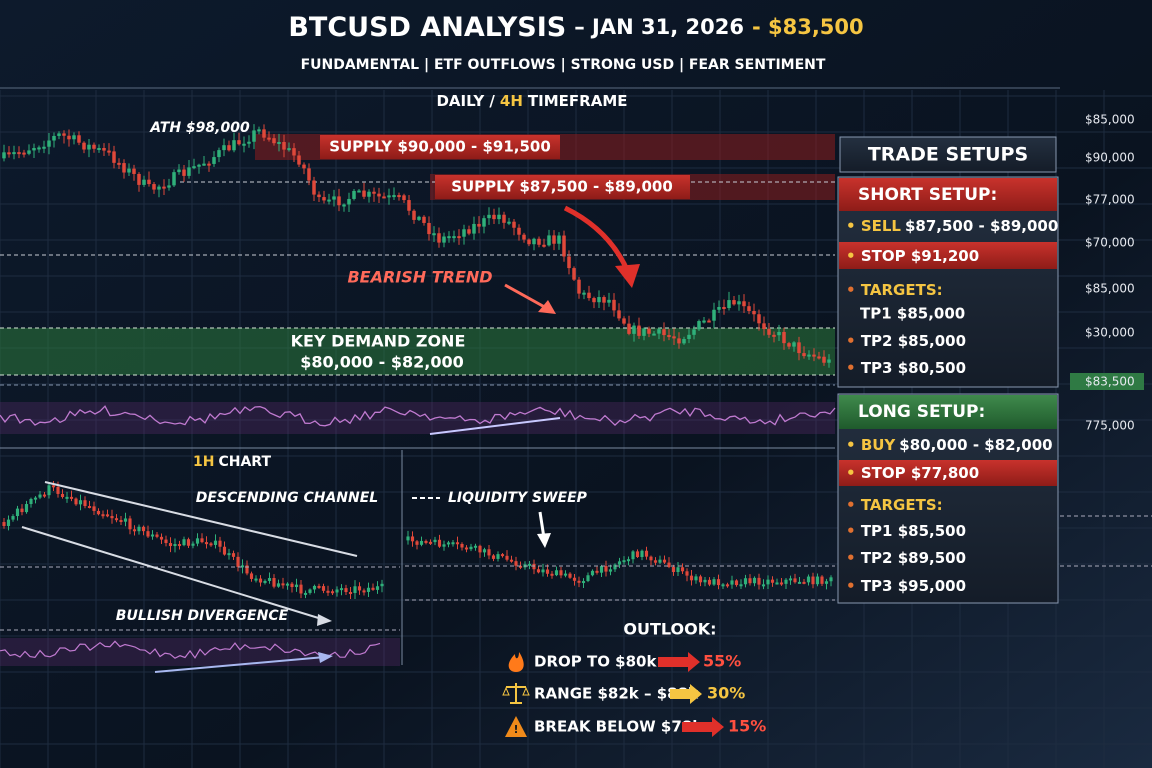  What do you see at coordinates (906, 558) in the screenshot?
I see `long-target: • TP2 $89,500` at bounding box center [906, 558].